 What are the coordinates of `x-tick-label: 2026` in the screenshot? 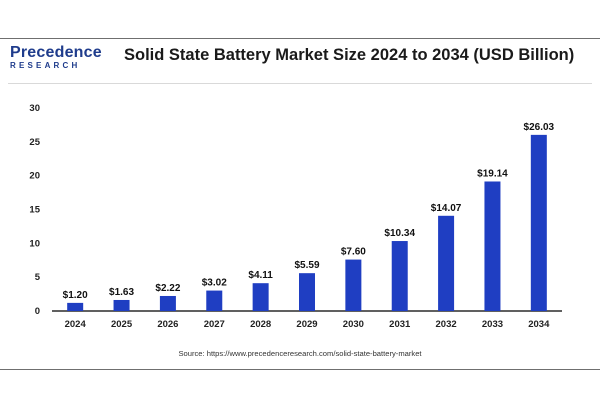 It's located at (167, 324).